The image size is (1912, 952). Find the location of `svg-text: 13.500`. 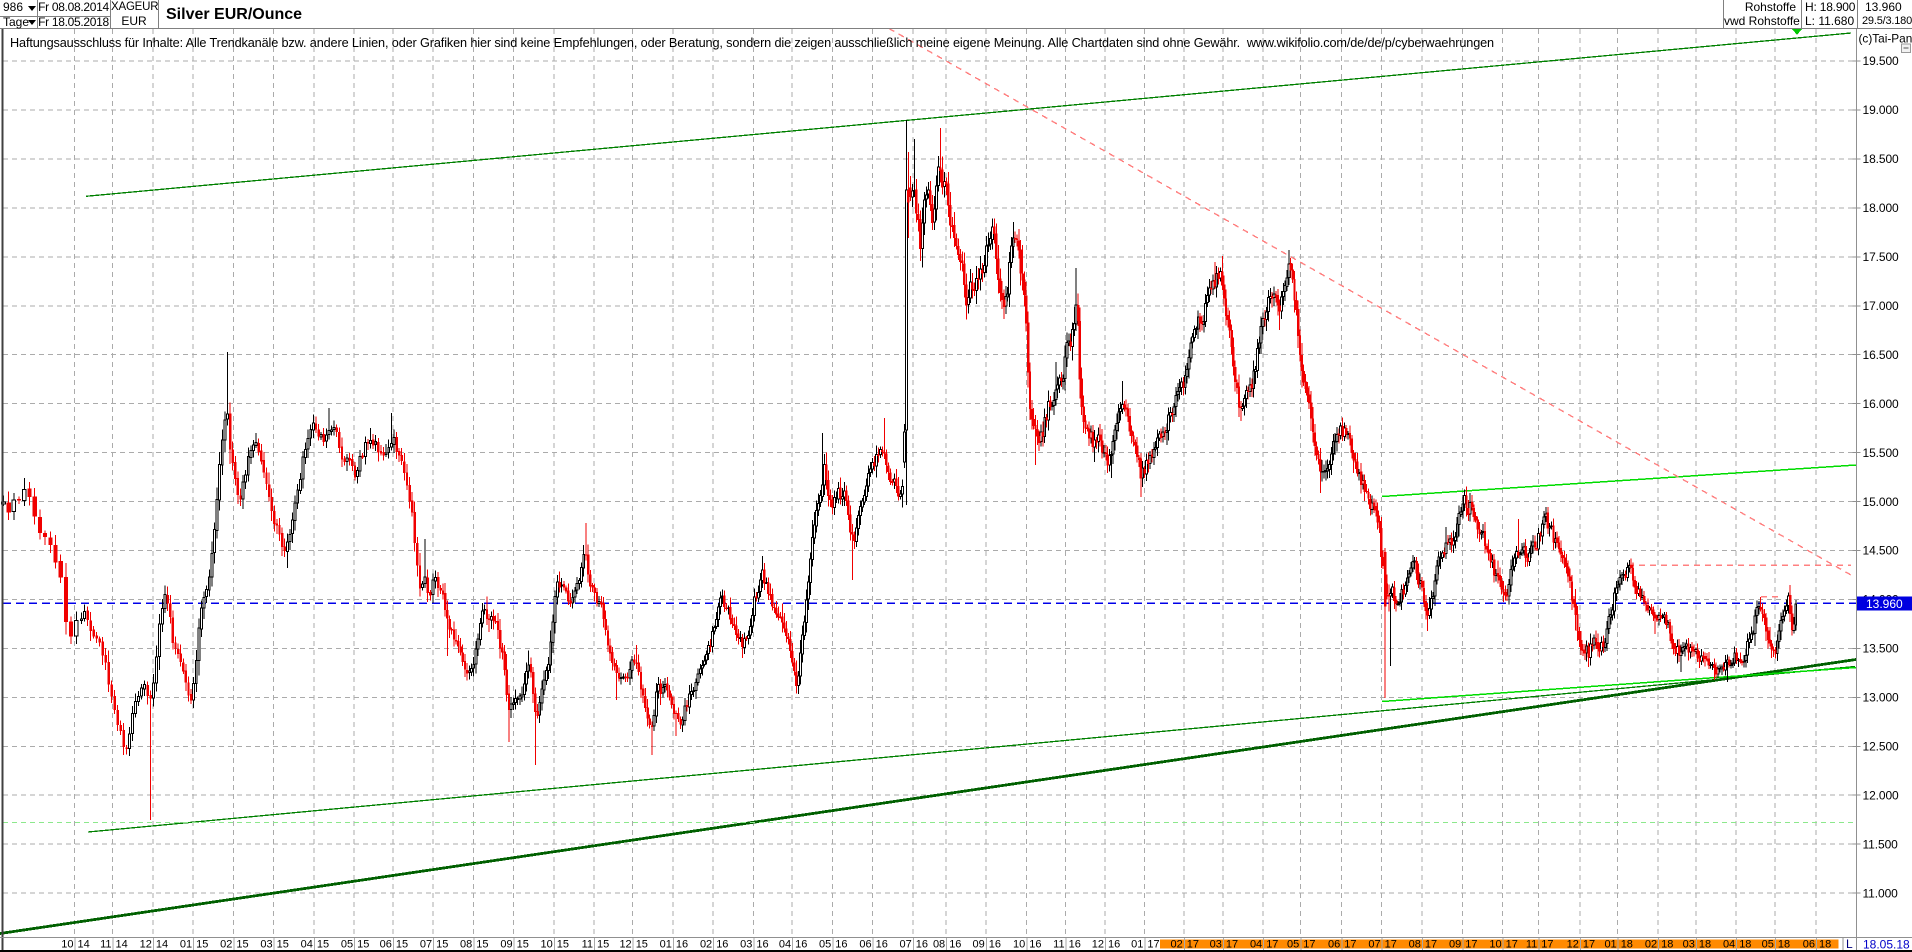

svg-text: 13.500 is located at coordinates (1881, 649).